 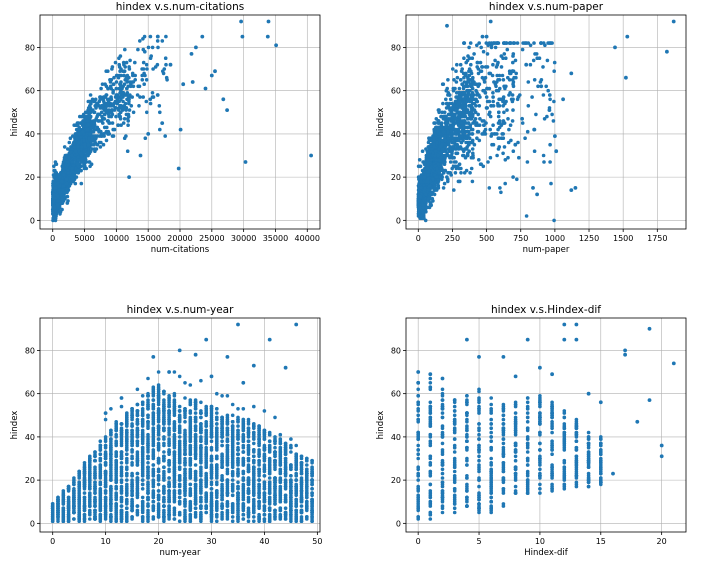 What do you see at coordinates (32, 220) in the screenshot?
I see `y-tick-label: 0` at bounding box center [32, 220].